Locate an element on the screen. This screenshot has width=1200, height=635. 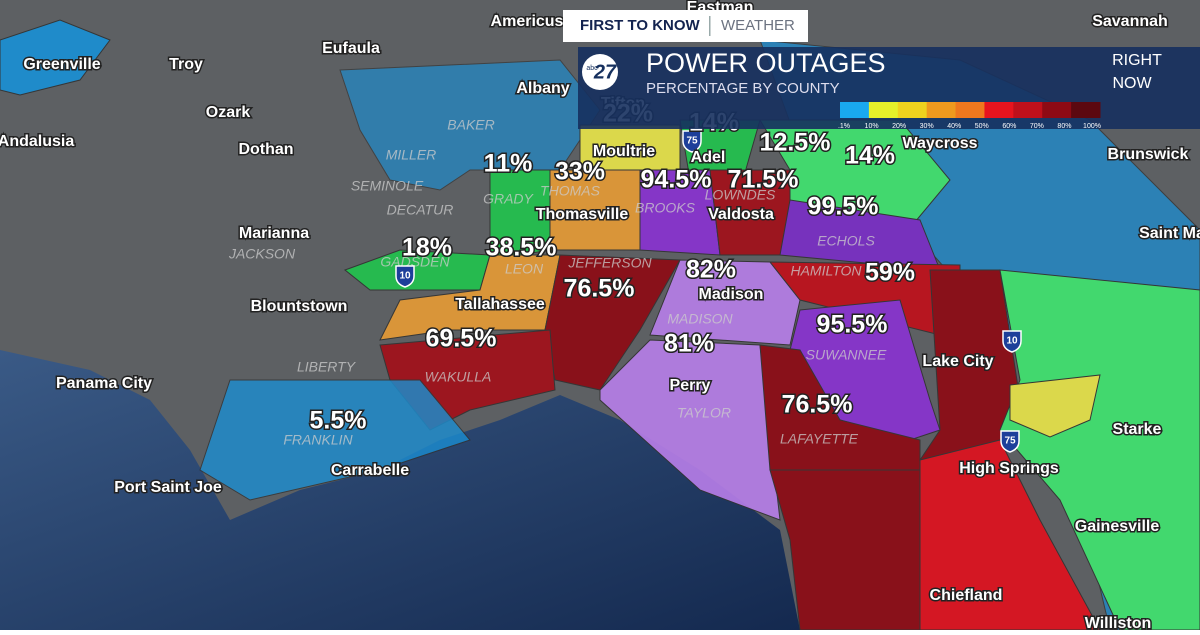
city-label: Thomasville is located at coordinates (582, 214).